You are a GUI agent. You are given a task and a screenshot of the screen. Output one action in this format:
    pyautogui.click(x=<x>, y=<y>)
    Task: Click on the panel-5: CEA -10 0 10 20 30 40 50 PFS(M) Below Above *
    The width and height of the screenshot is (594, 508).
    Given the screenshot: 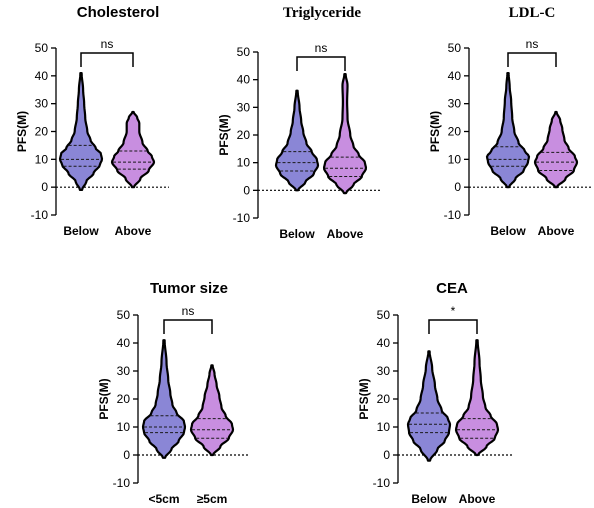 What is the action you would take?
    pyautogui.click(x=435, y=393)
    